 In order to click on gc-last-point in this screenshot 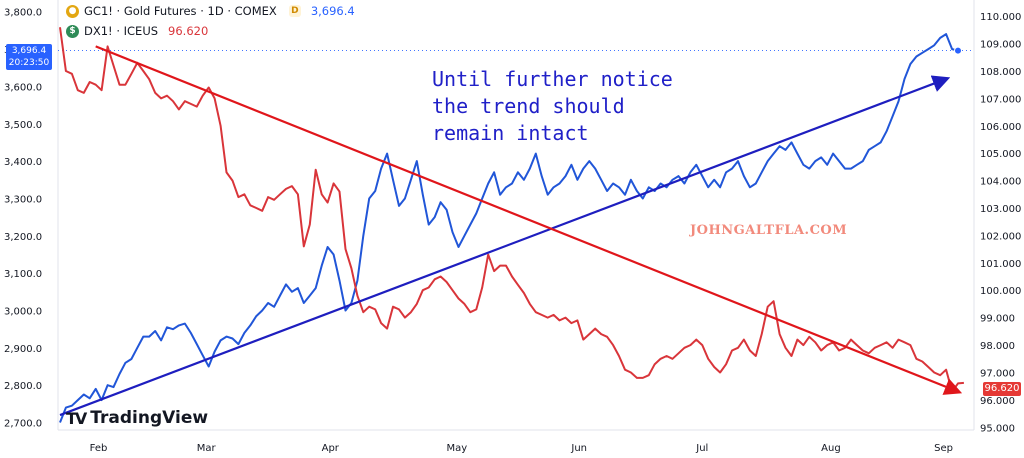, I will do `click(958, 50)`.